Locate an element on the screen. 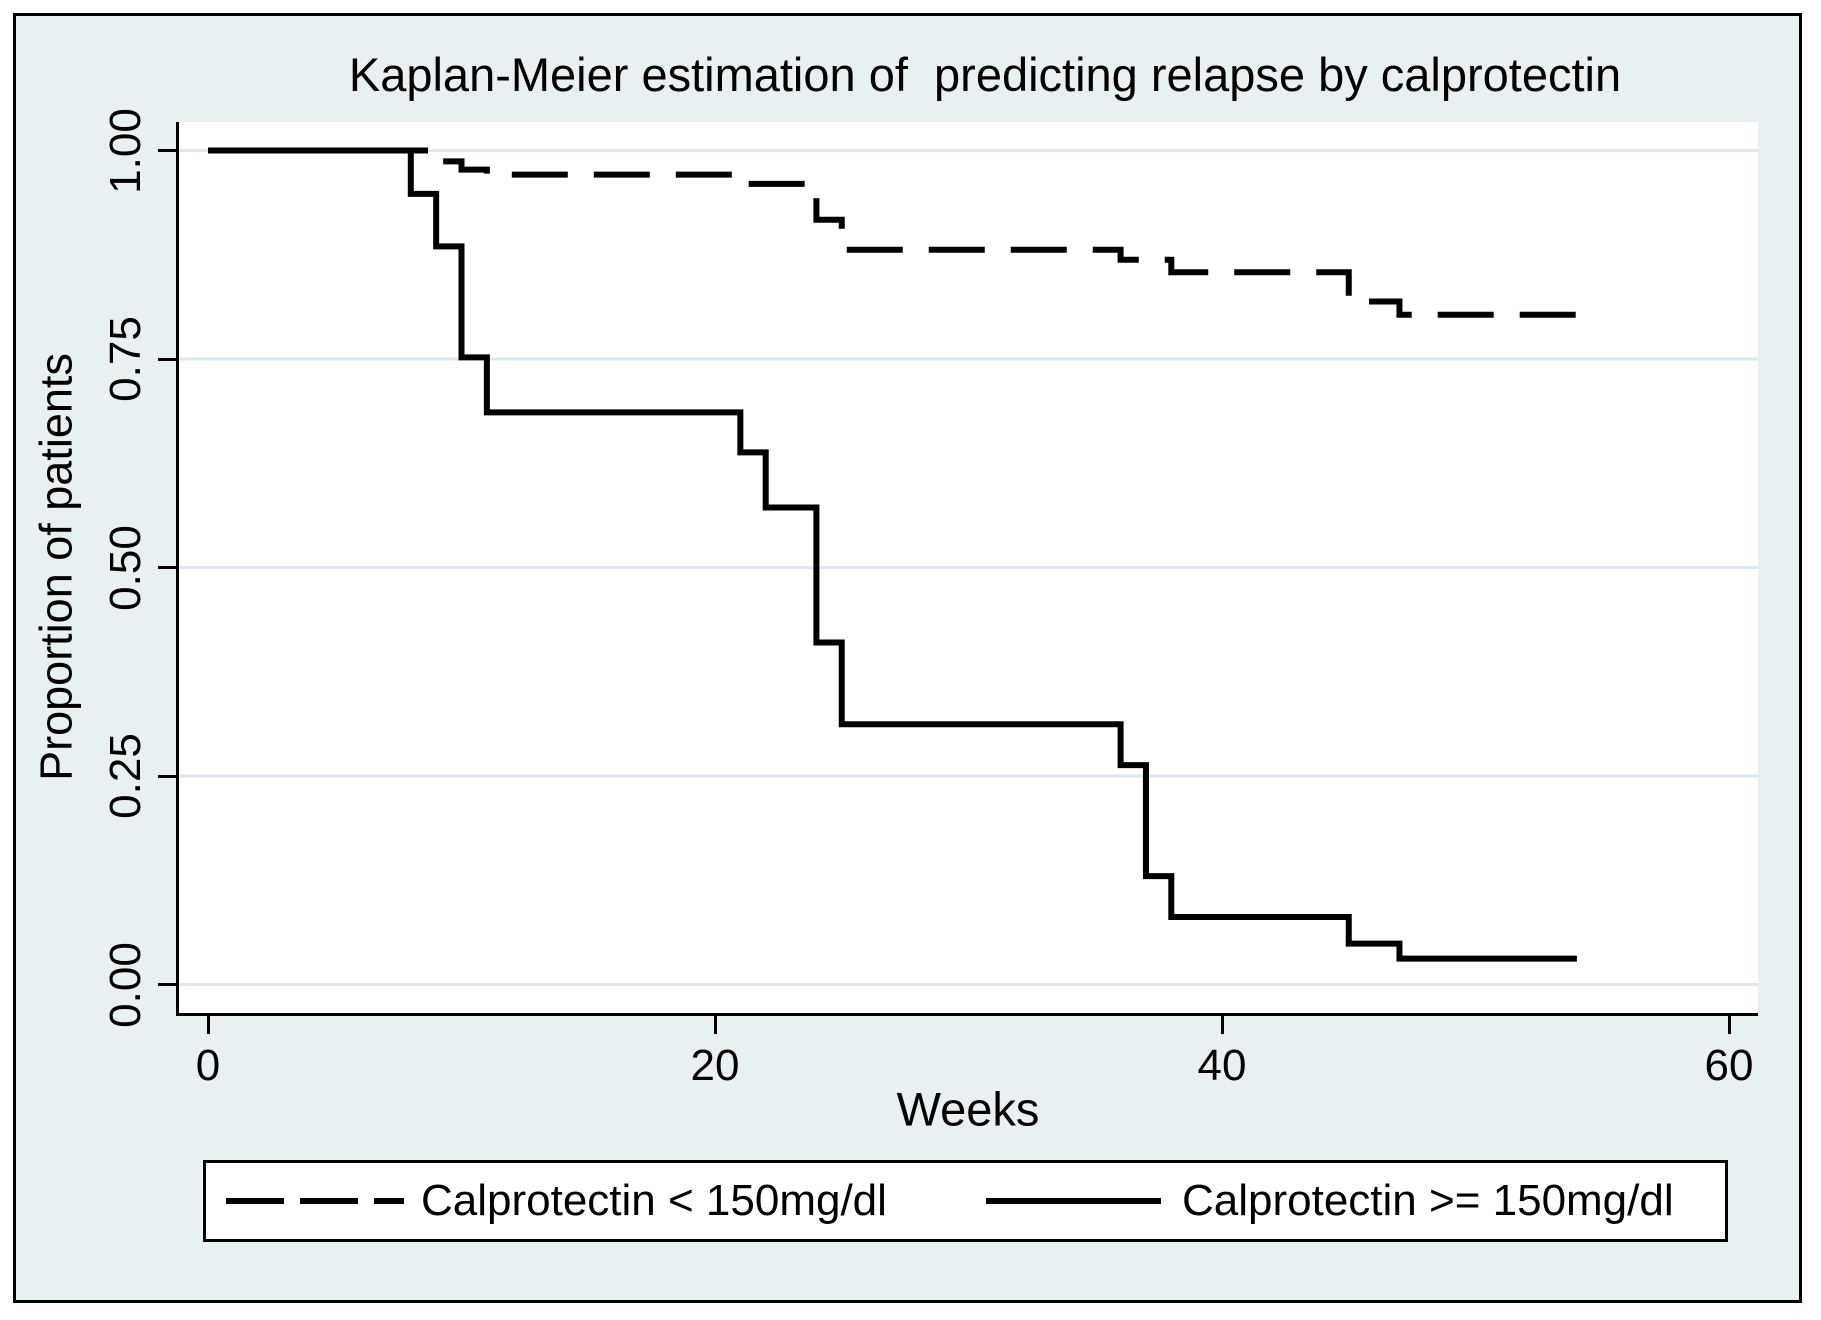 This screenshot has width=1821, height=1320. x-tick-label: 20 is located at coordinates (715, 1065).